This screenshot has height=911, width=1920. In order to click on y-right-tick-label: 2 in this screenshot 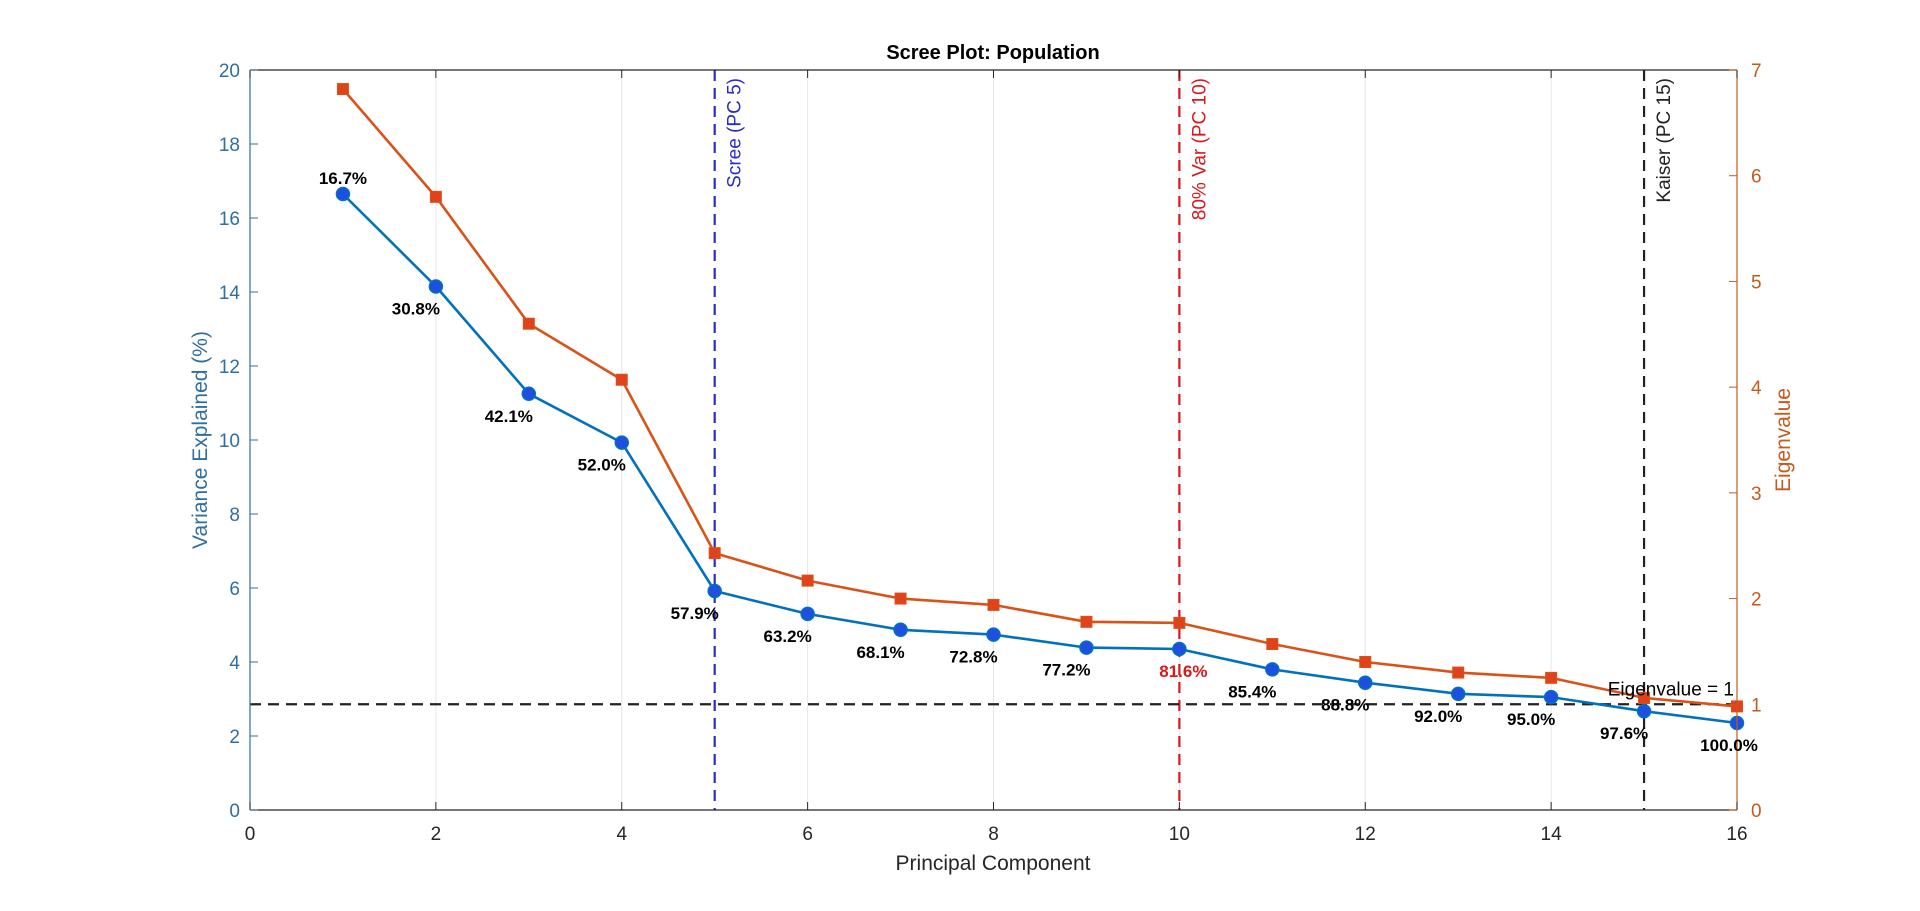, I will do `click(1756, 600)`.